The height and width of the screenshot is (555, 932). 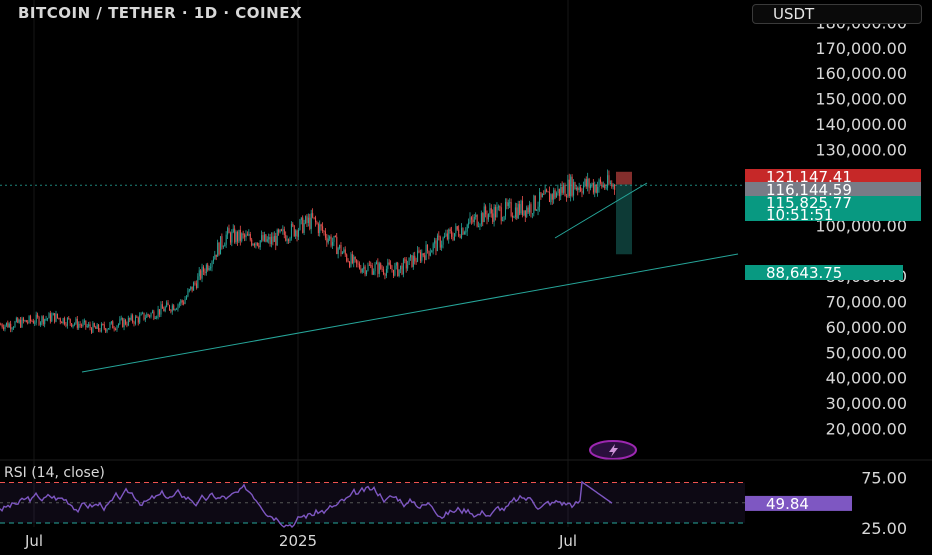 What do you see at coordinates (833, 208) in the screenshot?
I see `last-price-label-background` at bounding box center [833, 208].